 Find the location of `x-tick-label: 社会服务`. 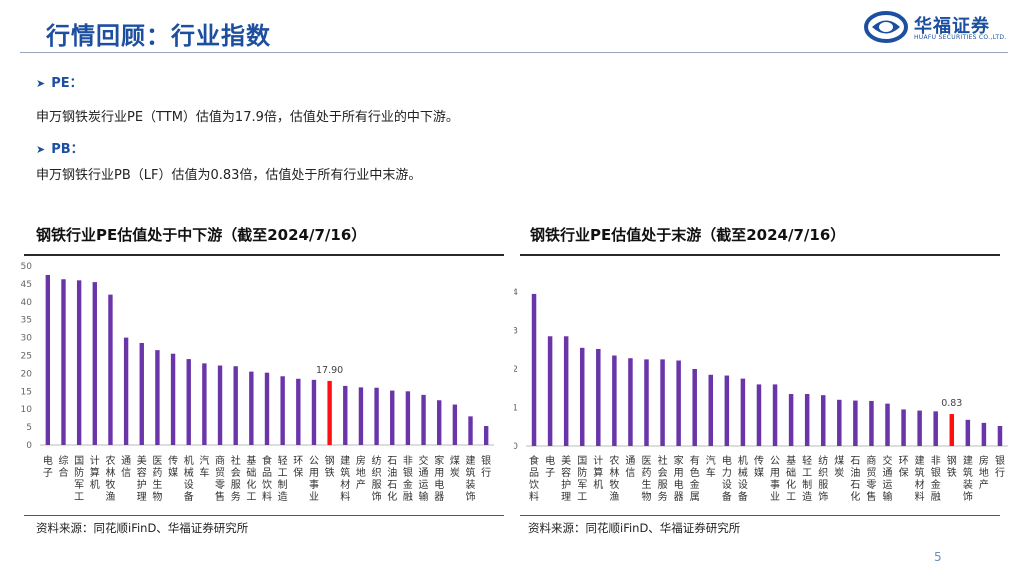

x-tick-label: 社会服务 is located at coordinates (236, 478).